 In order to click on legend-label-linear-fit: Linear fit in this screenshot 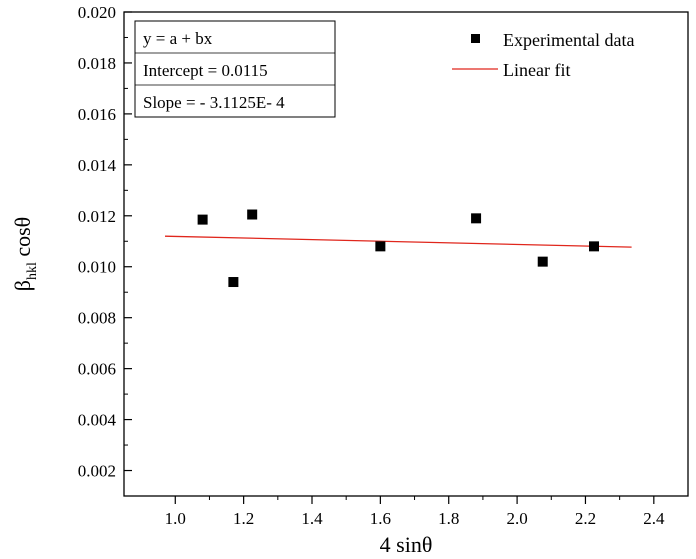, I will do `click(536, 70)`.